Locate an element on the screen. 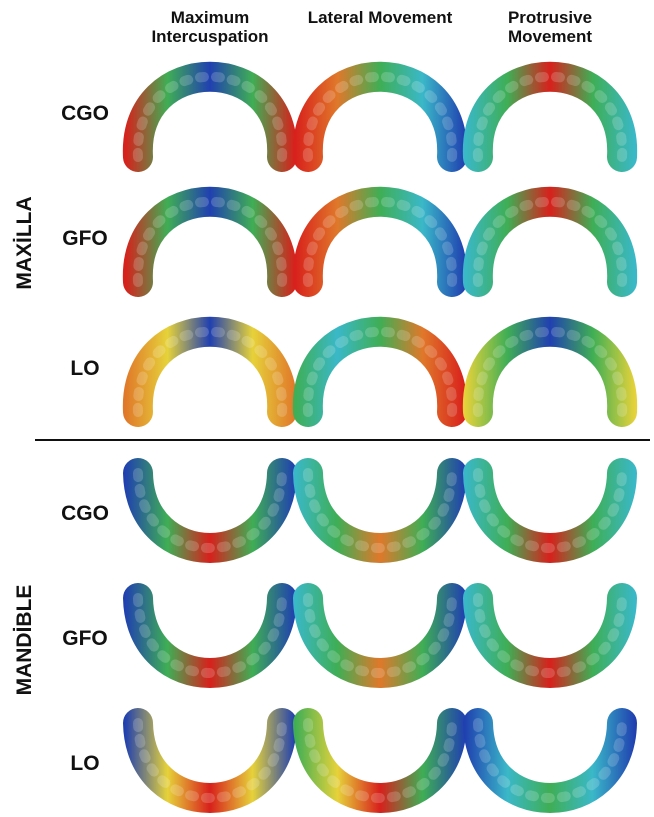 The height and width of the screenshot is (817, 654). section-label: MANDİBLE is located at coordinates (24, 640).